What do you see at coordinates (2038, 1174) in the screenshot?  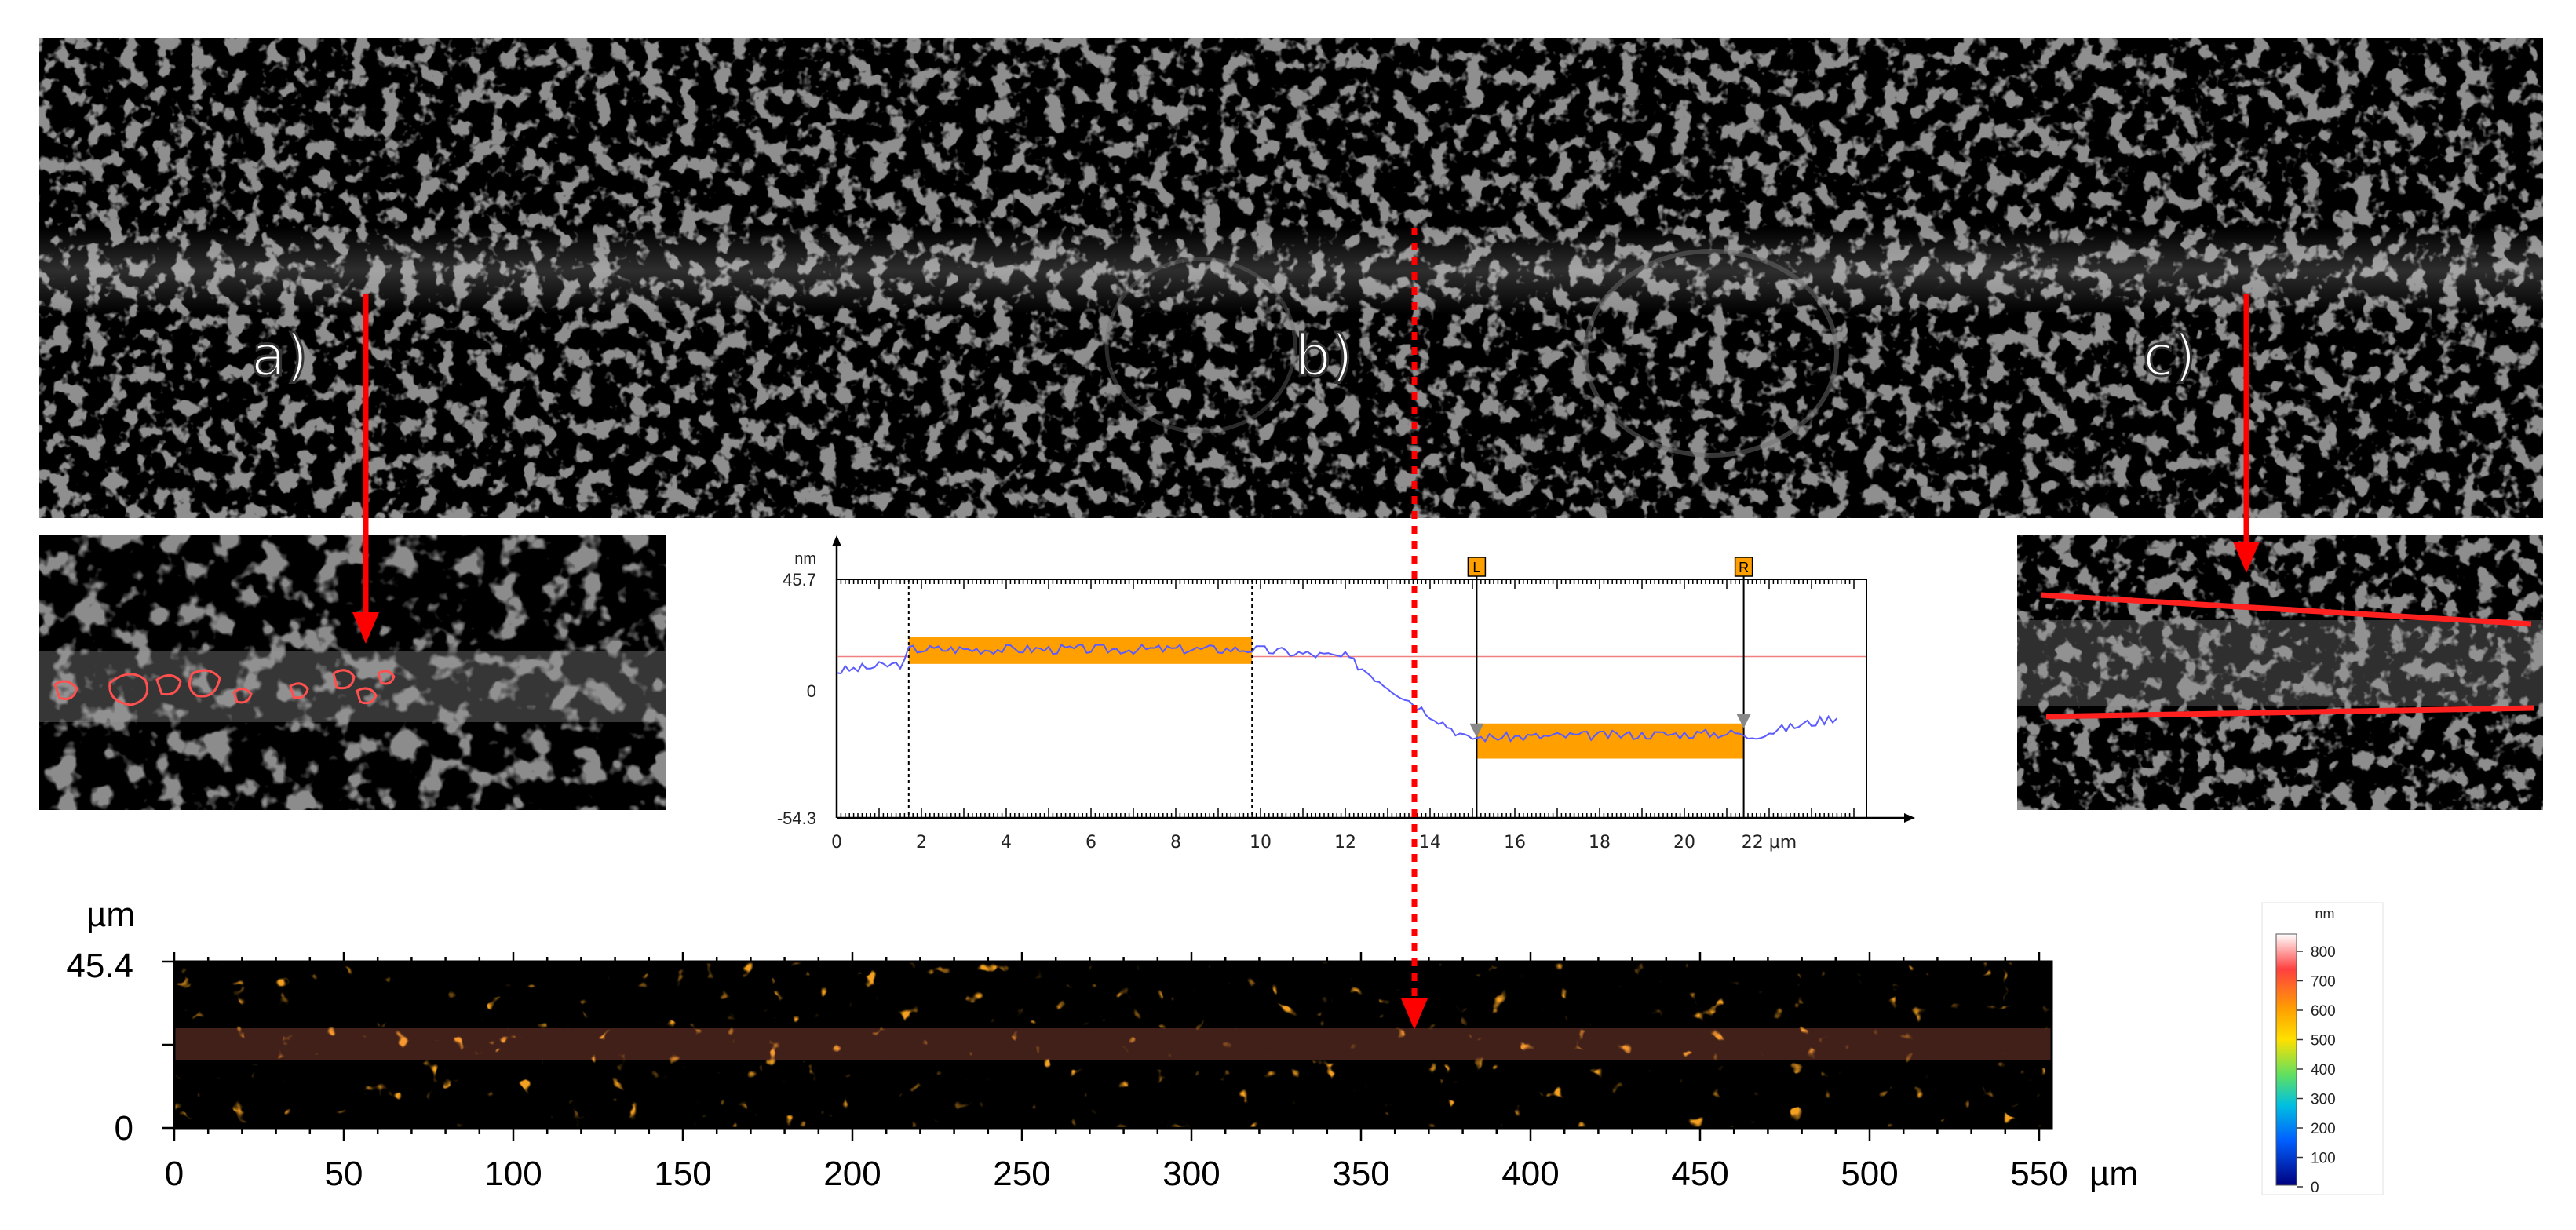 I see `height-map-x-tick-label: 550` at bounding box center [2038, 1174].